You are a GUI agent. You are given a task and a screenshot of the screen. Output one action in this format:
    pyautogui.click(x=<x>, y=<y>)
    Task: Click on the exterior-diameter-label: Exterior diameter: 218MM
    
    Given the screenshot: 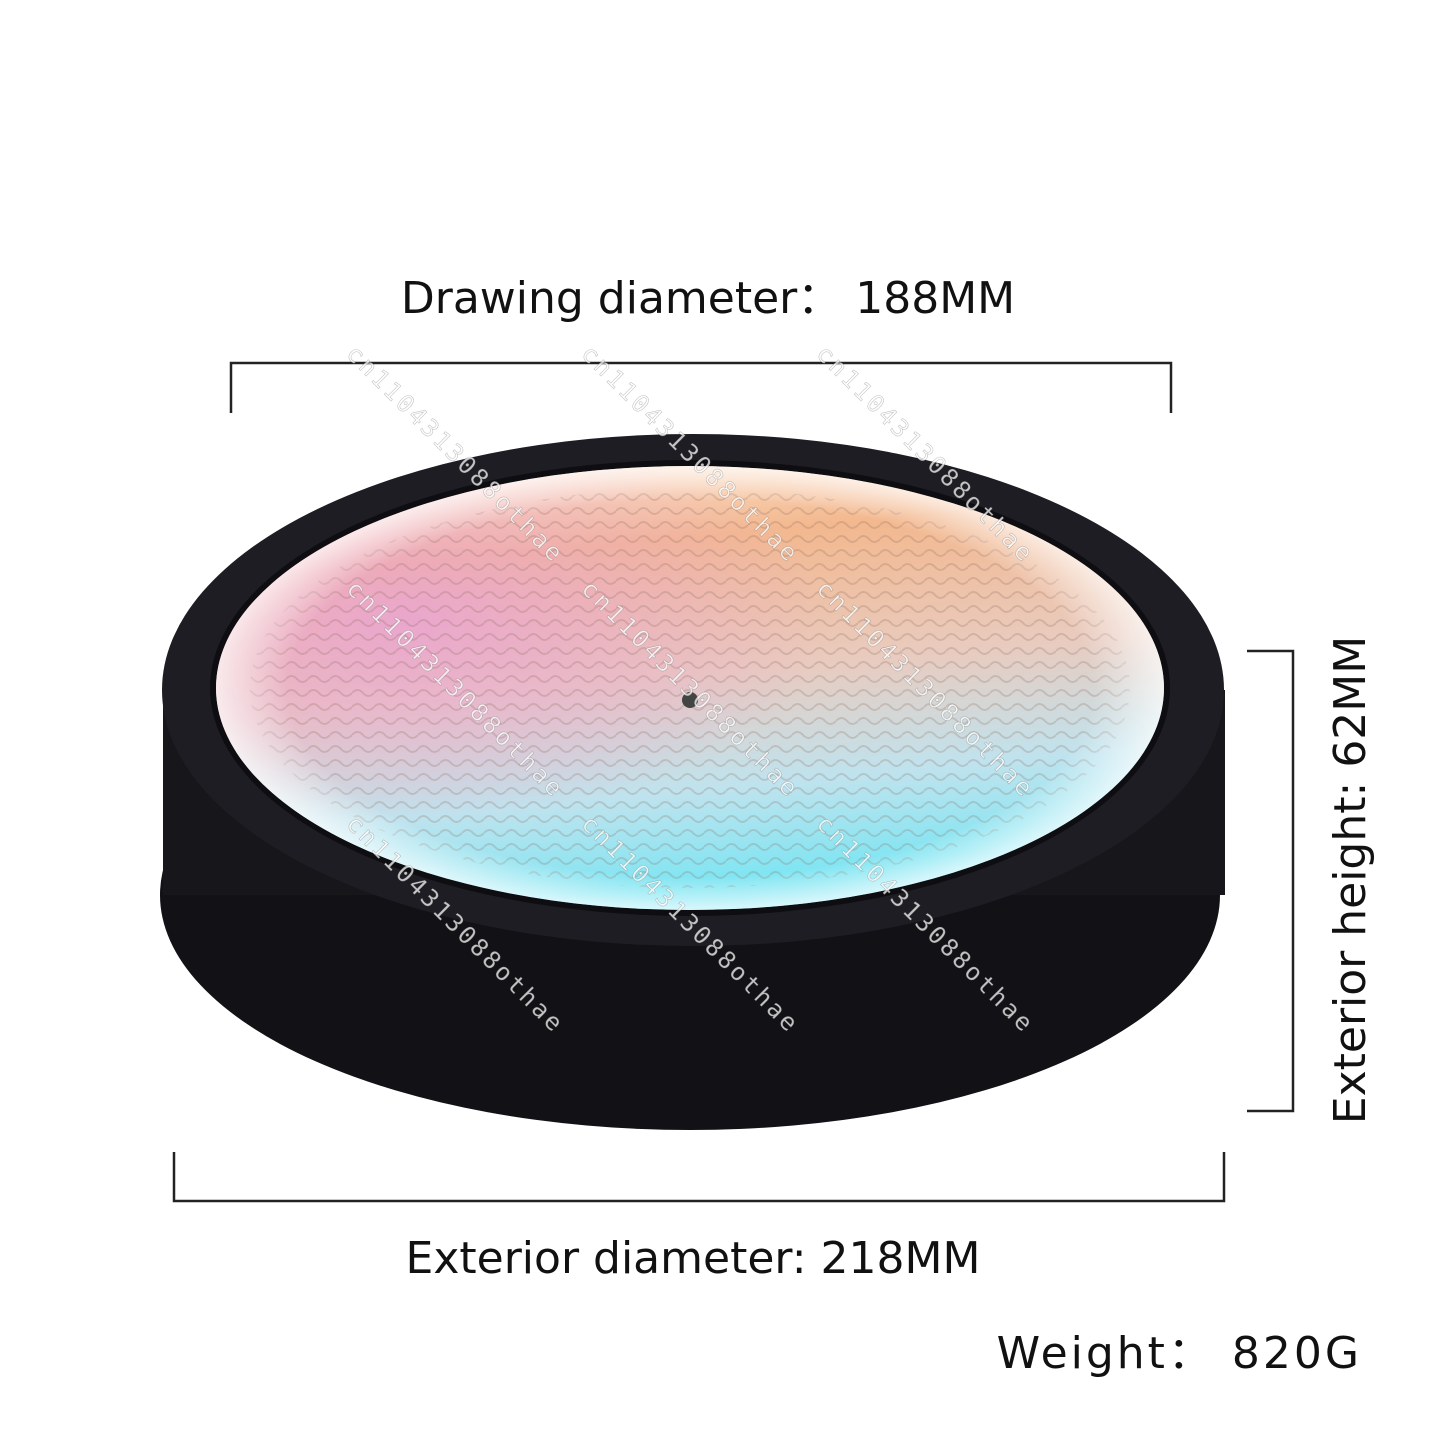 What is the action you would take?
    pyautogui.click(x=693, y=1258)
    